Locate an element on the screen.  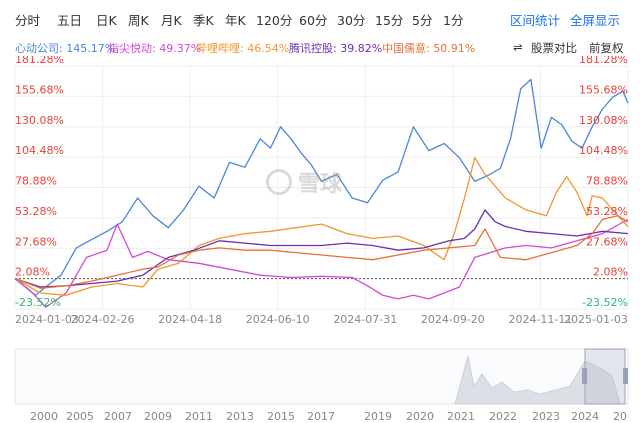
legend-item-bilibili: 哔哩哔哩: 46.54% is located at coordinates (243, 48).